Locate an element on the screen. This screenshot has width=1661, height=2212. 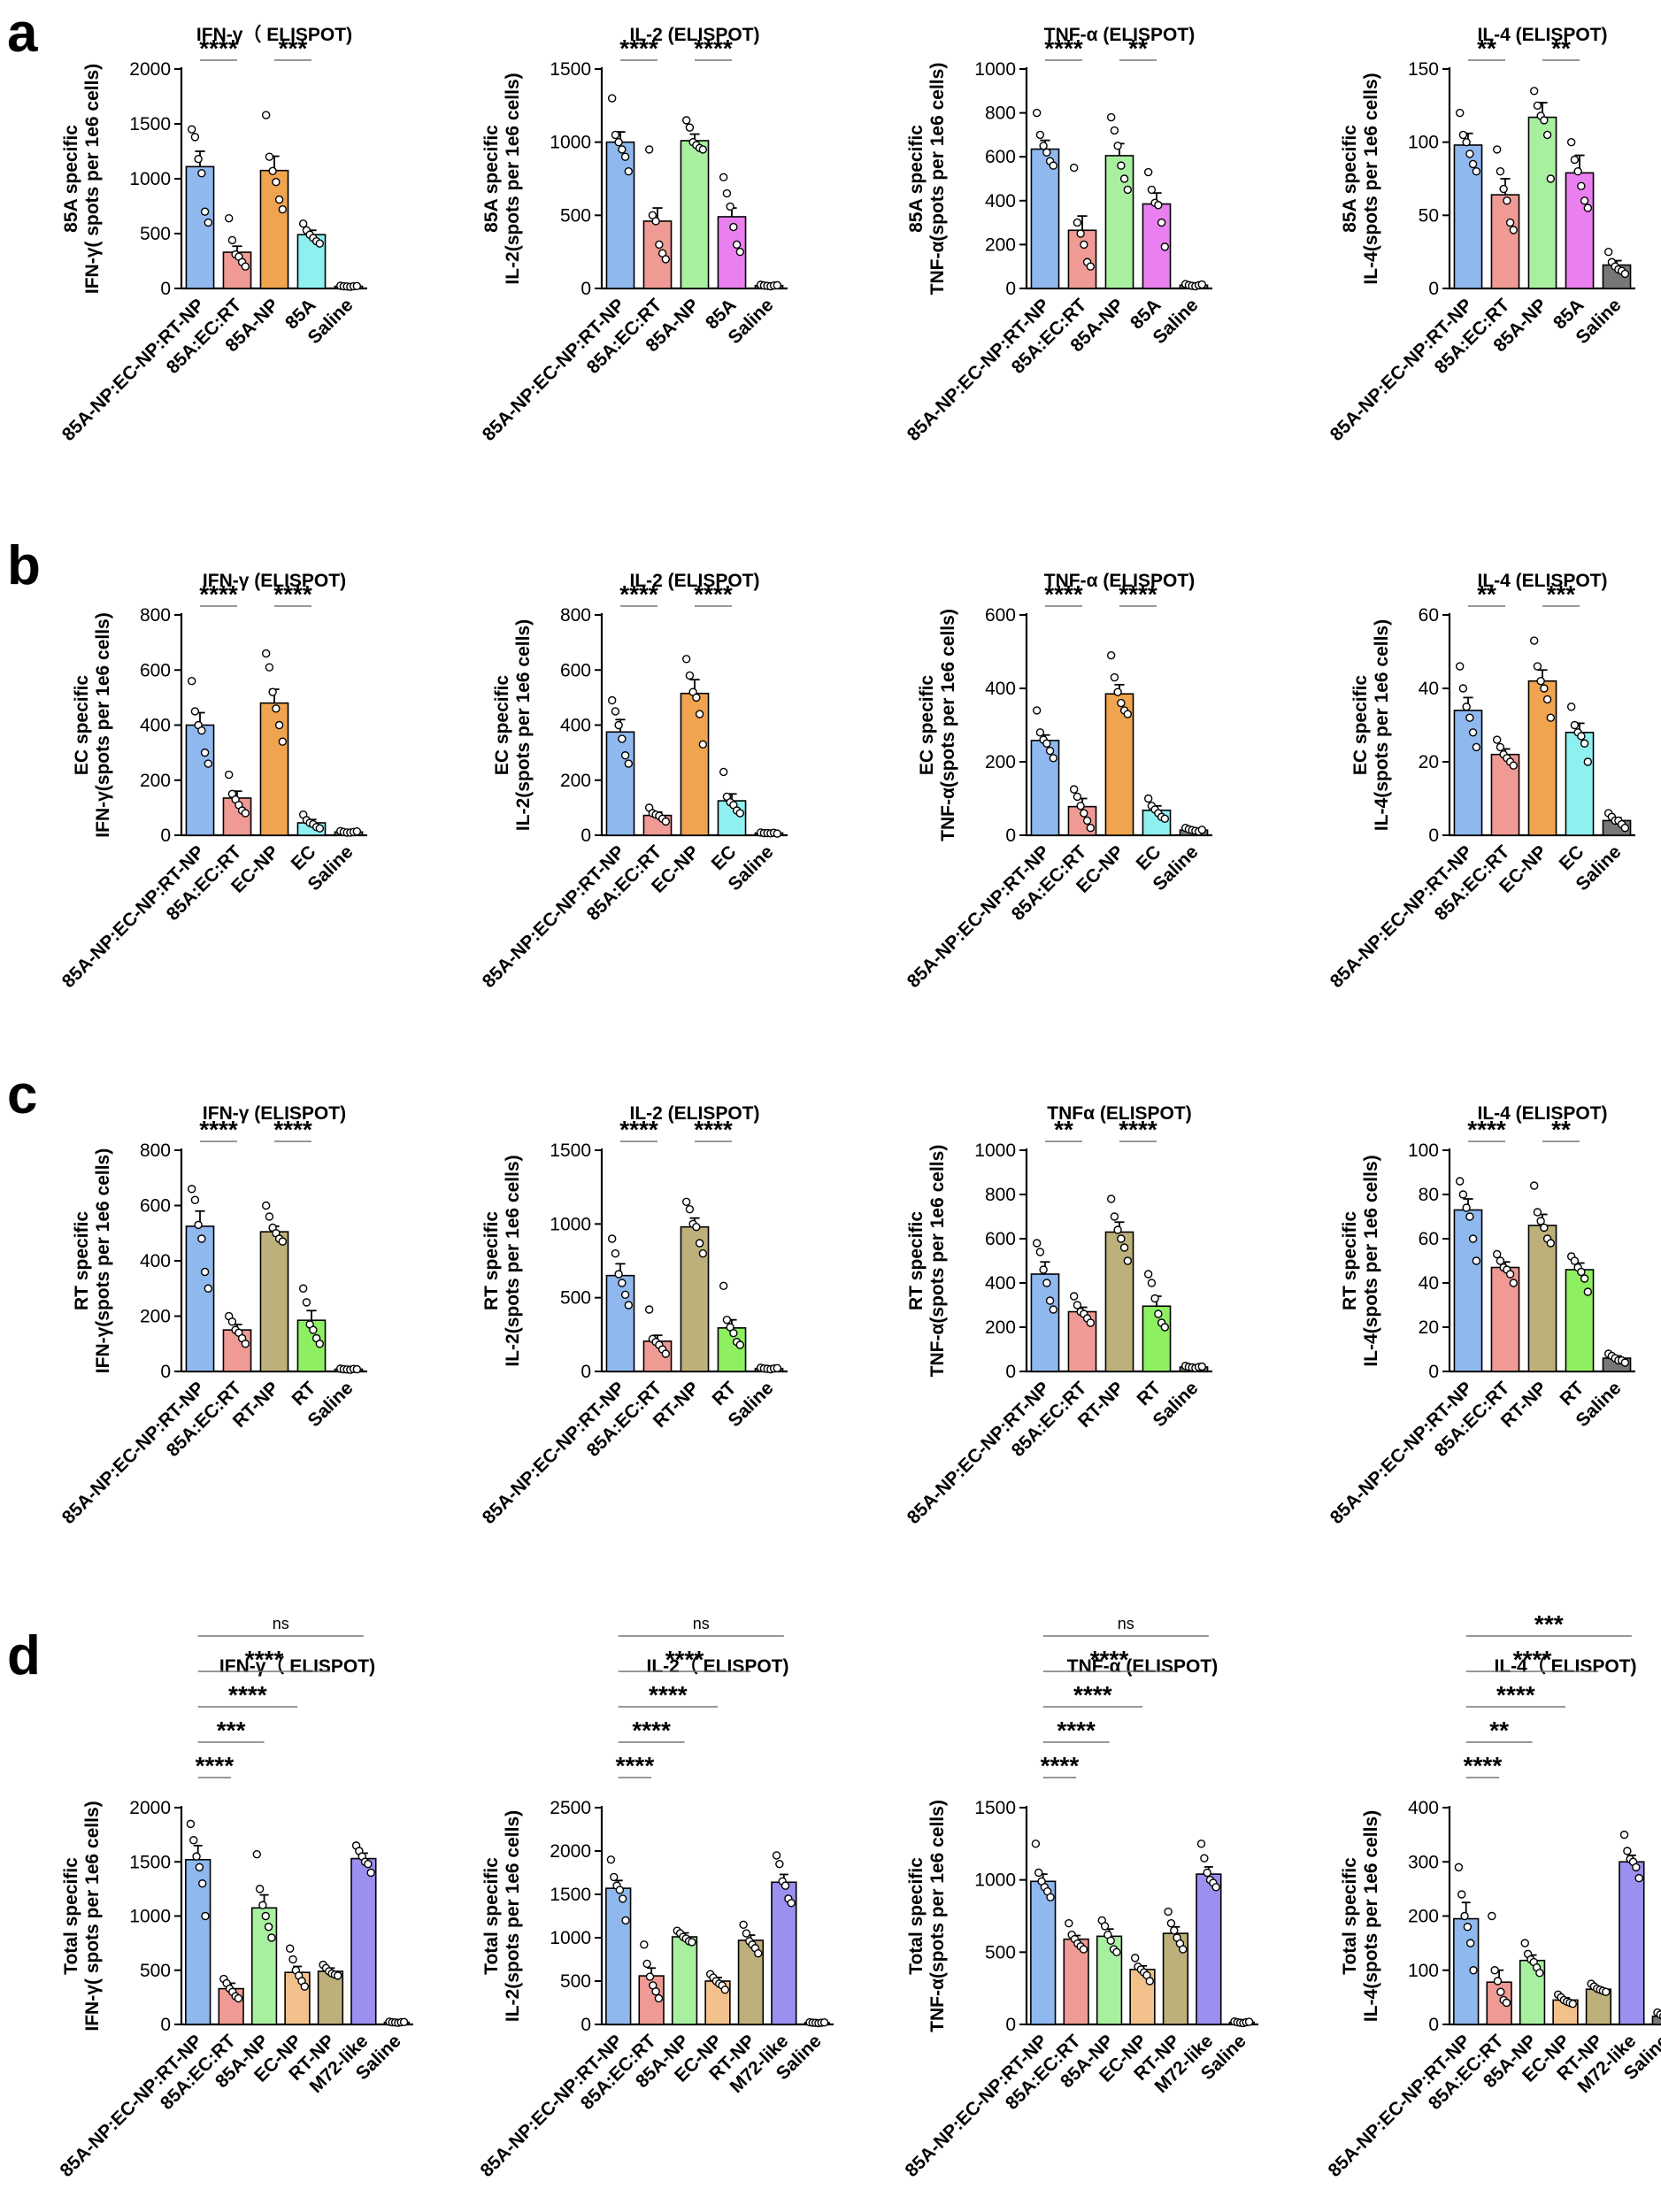
y-tick-label: 1500 is located at coordinates (570, 1151).